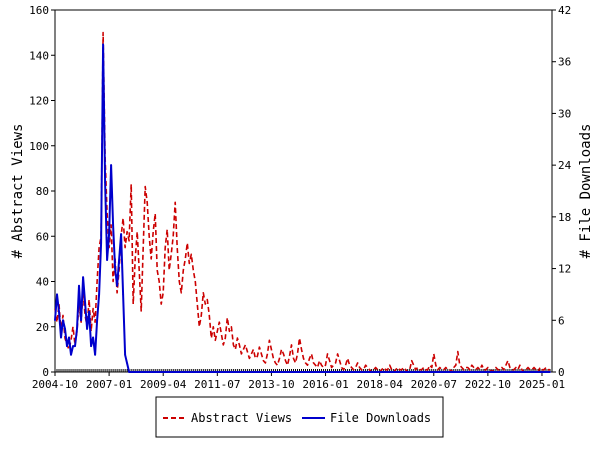 The height and width of the screenshot is (450, 600). Describe the element at coordinates (42, 191) in the screenshot. I see `y-left-tick-label: 80` at that location.